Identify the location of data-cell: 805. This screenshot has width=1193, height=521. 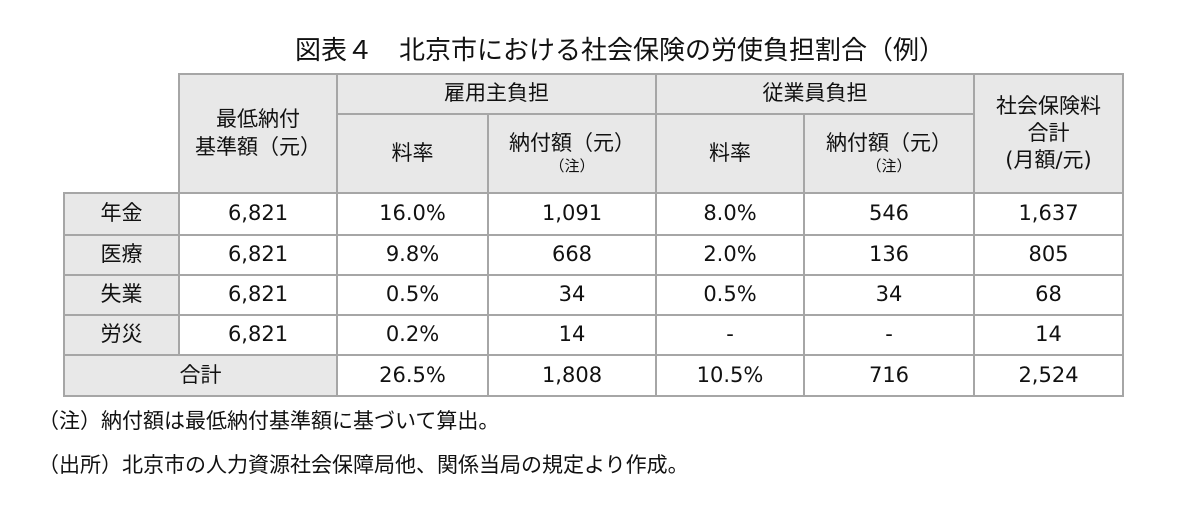
(1048, 255).